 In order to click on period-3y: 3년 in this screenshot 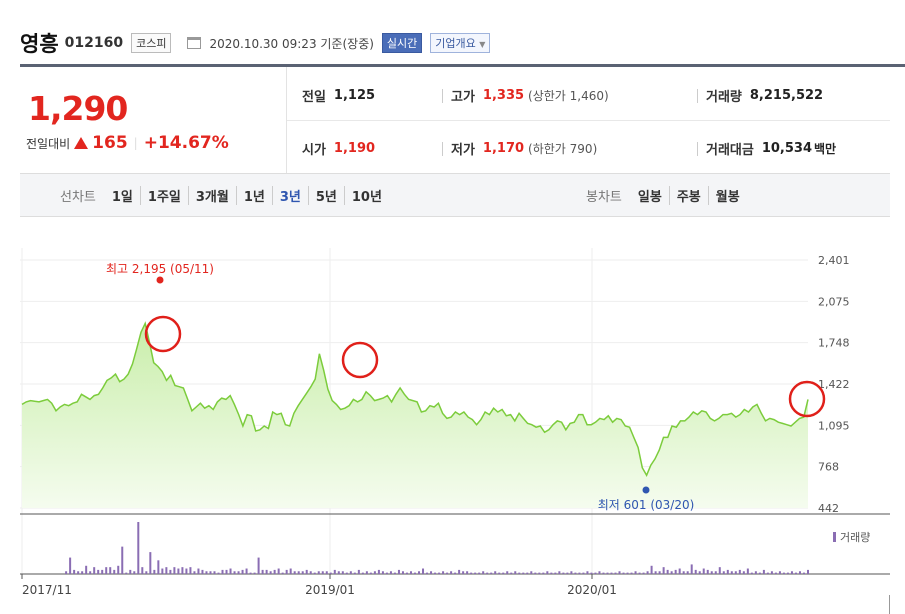, I will do `click(289, 195)`.